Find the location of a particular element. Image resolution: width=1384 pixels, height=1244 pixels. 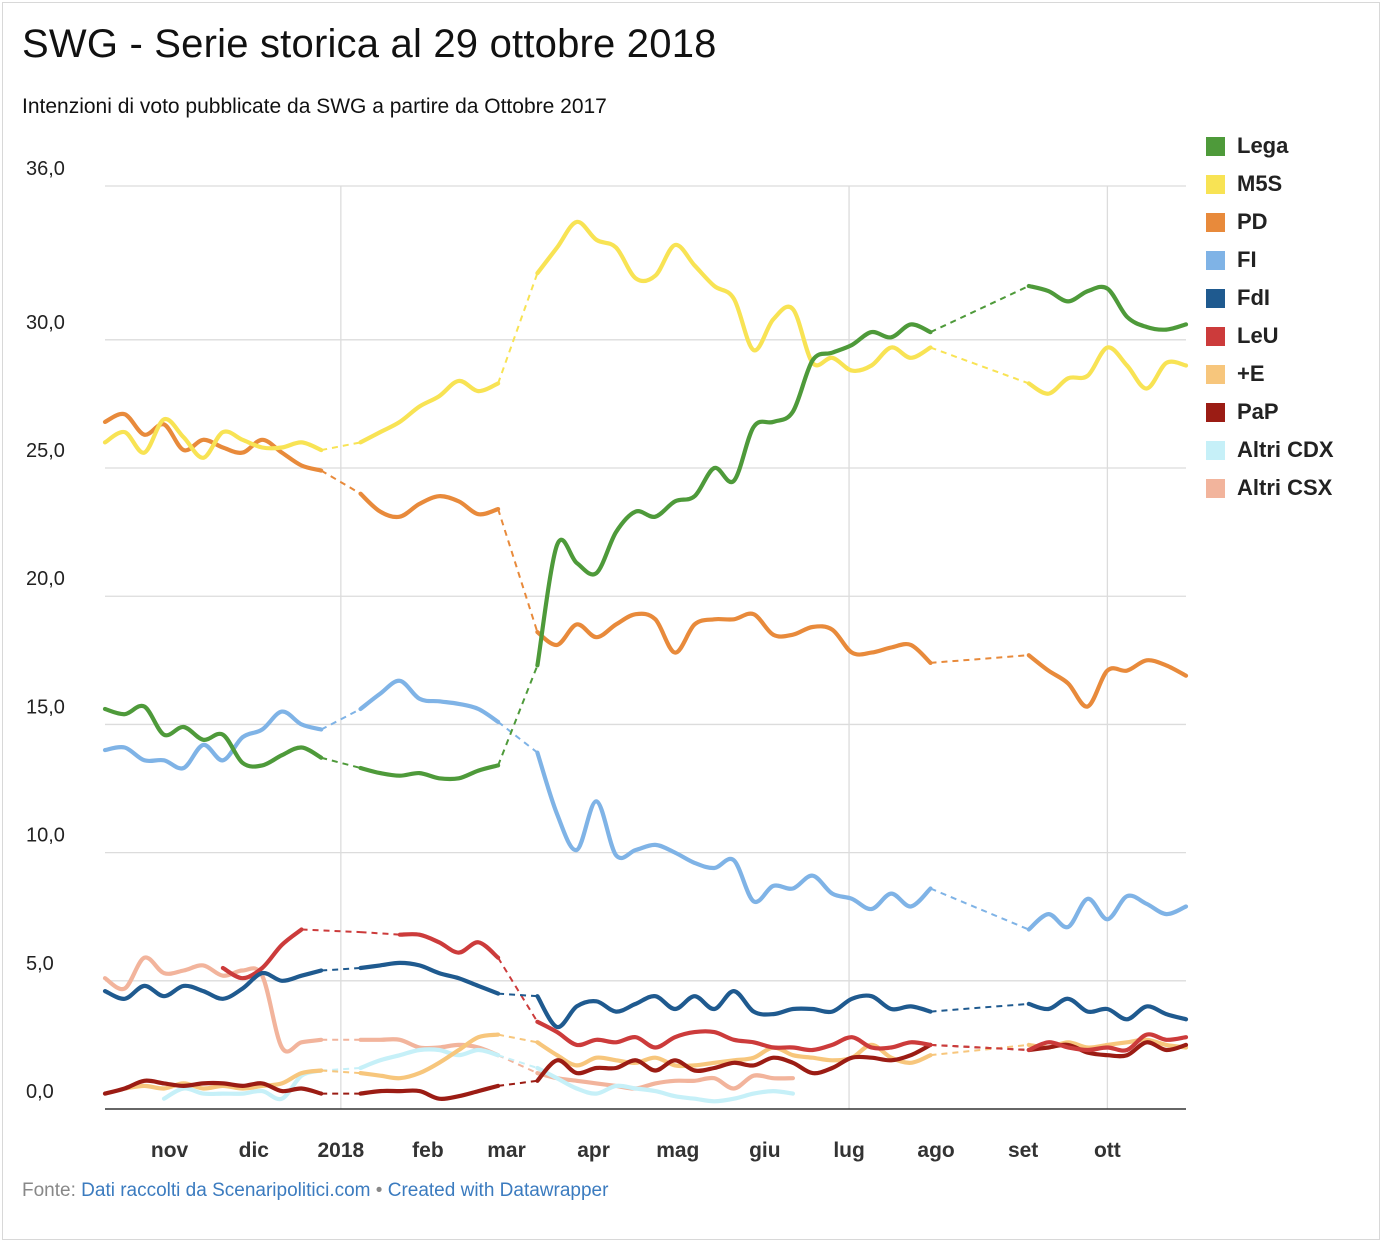

y-axis: 0,0 5,0 10,0 15,0 20,0 25,0 30,0 36,0 is located at coordinates (45, 630).